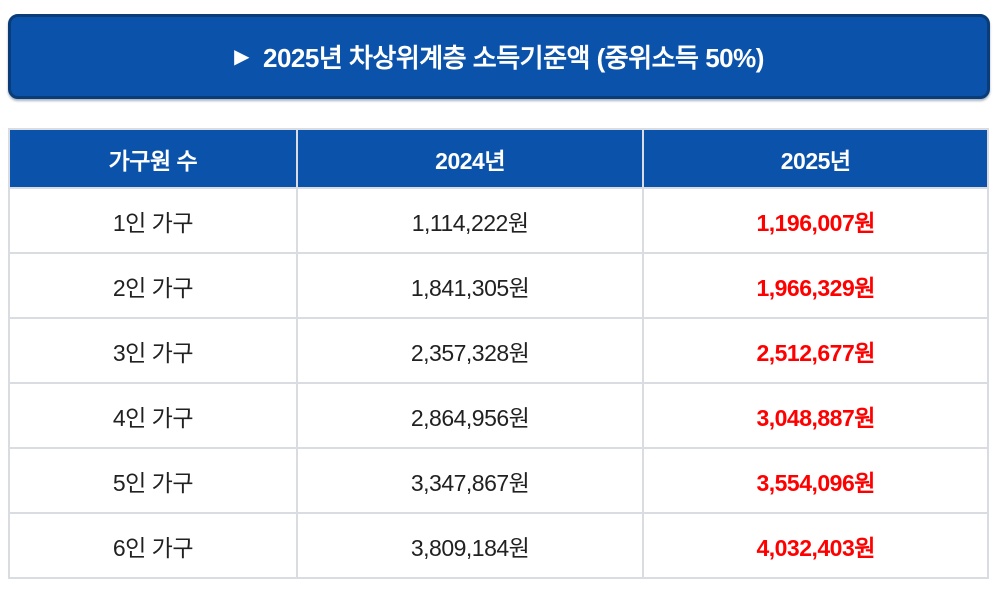 This screenshot has width=997, height=590. Describe the element at coordinates (470, 220) in the screenshot. I see `value-2024-cell: 1,114,222원` at that location.